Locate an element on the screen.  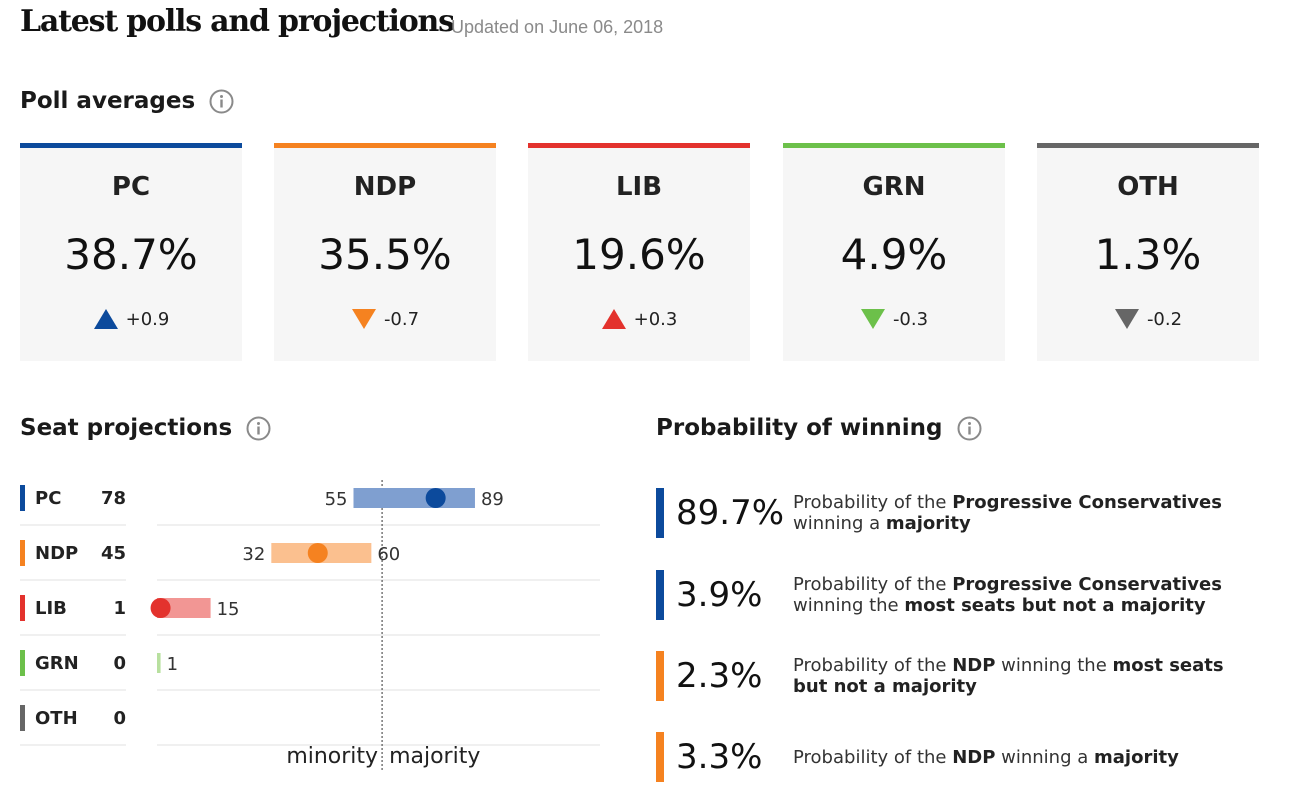
probability-title: Probability of winning is located at coordinates (799, 428).